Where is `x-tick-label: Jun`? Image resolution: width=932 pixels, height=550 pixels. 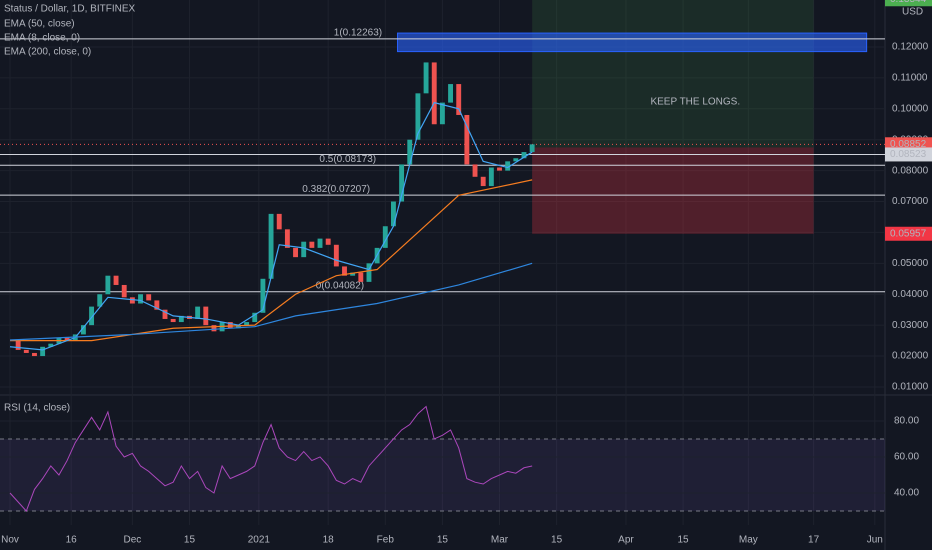 x-tick-label: Jun is located at coordinates (875, 540).